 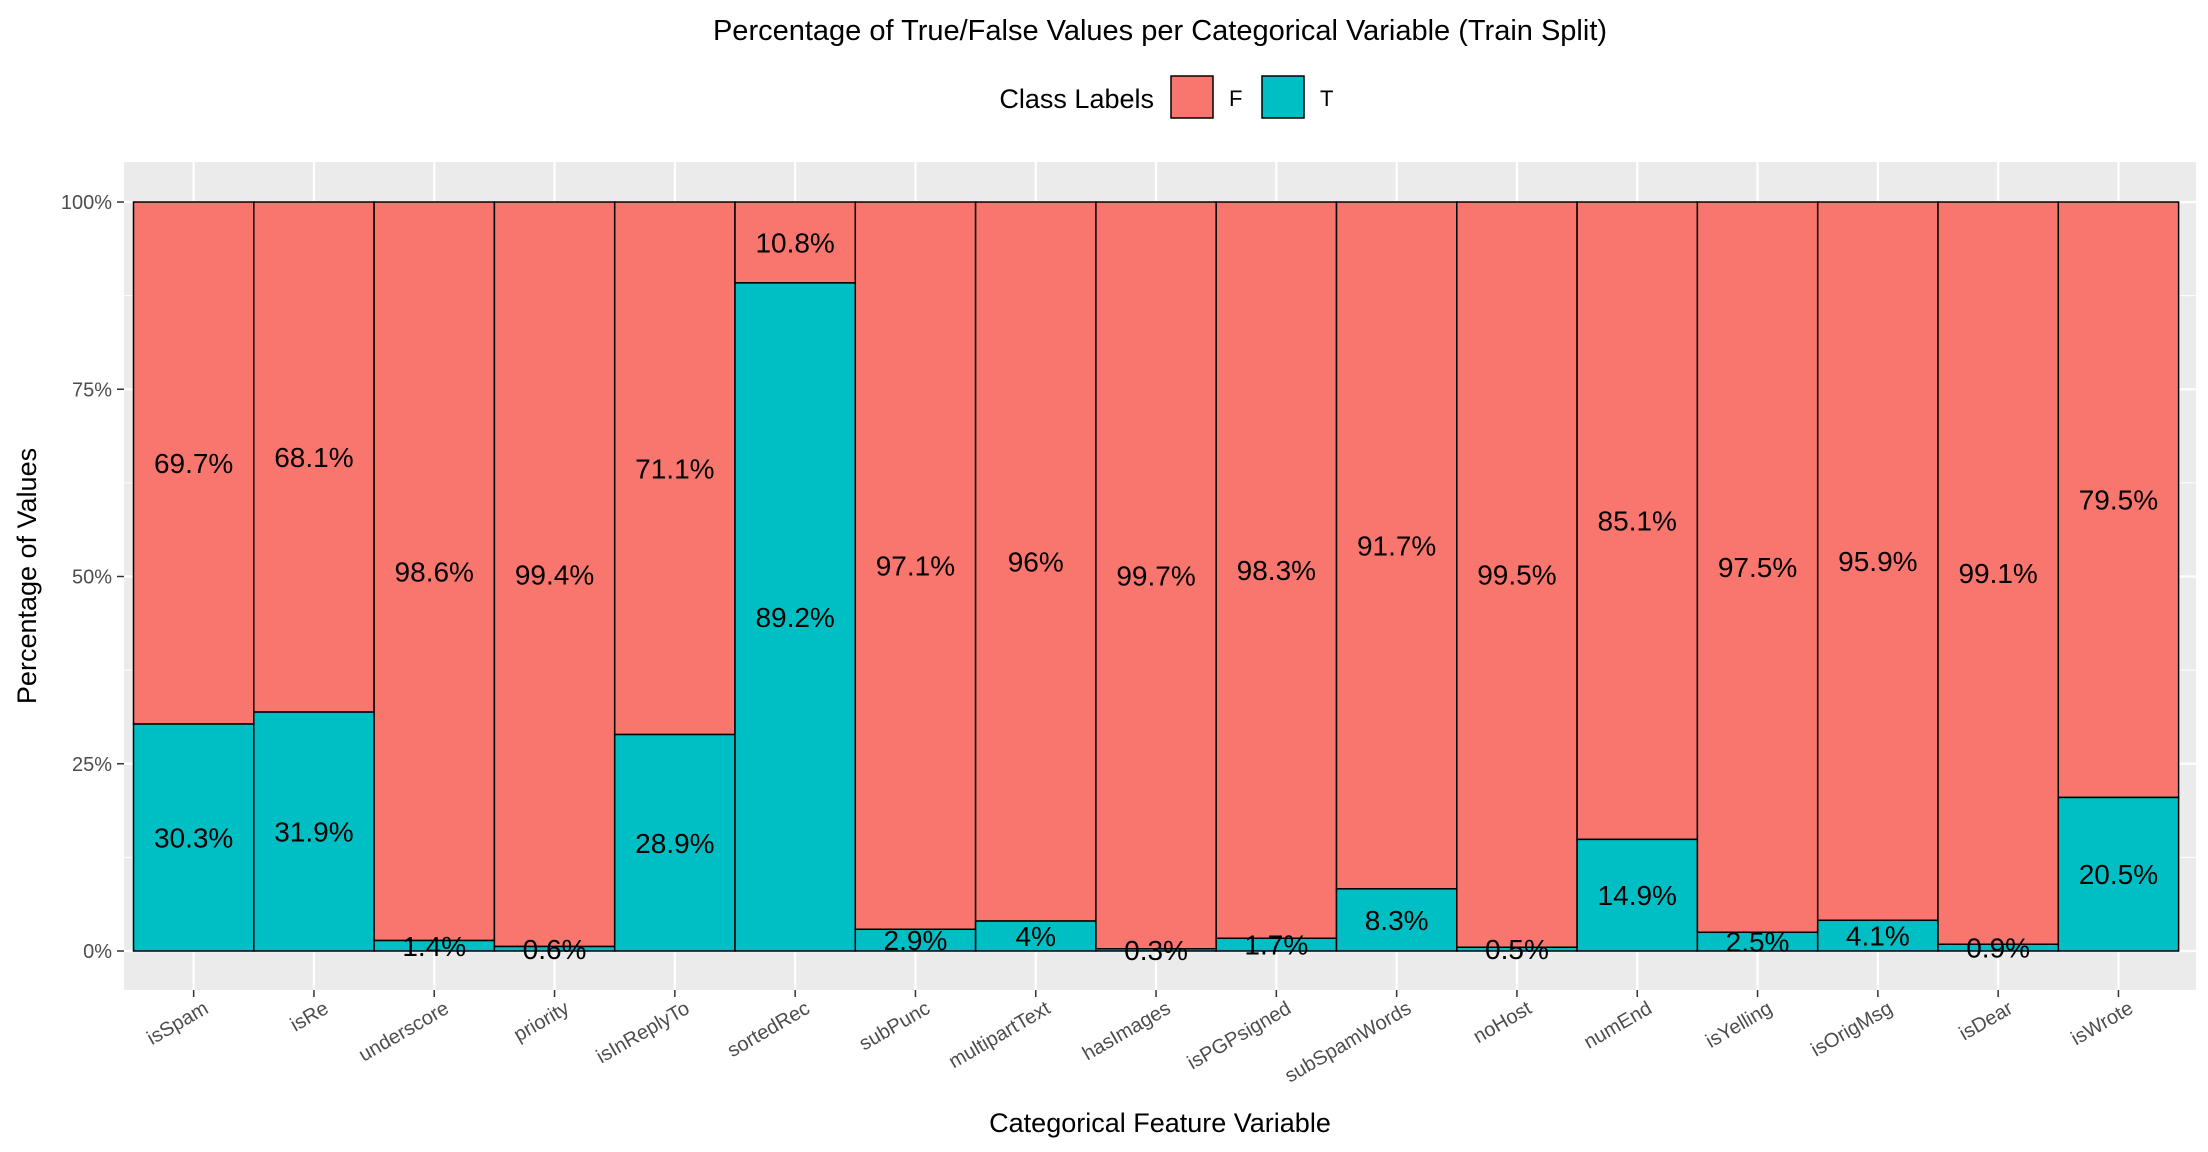 I want to click on bar-segment-f-multipartText, so click(x=1035, y=561).